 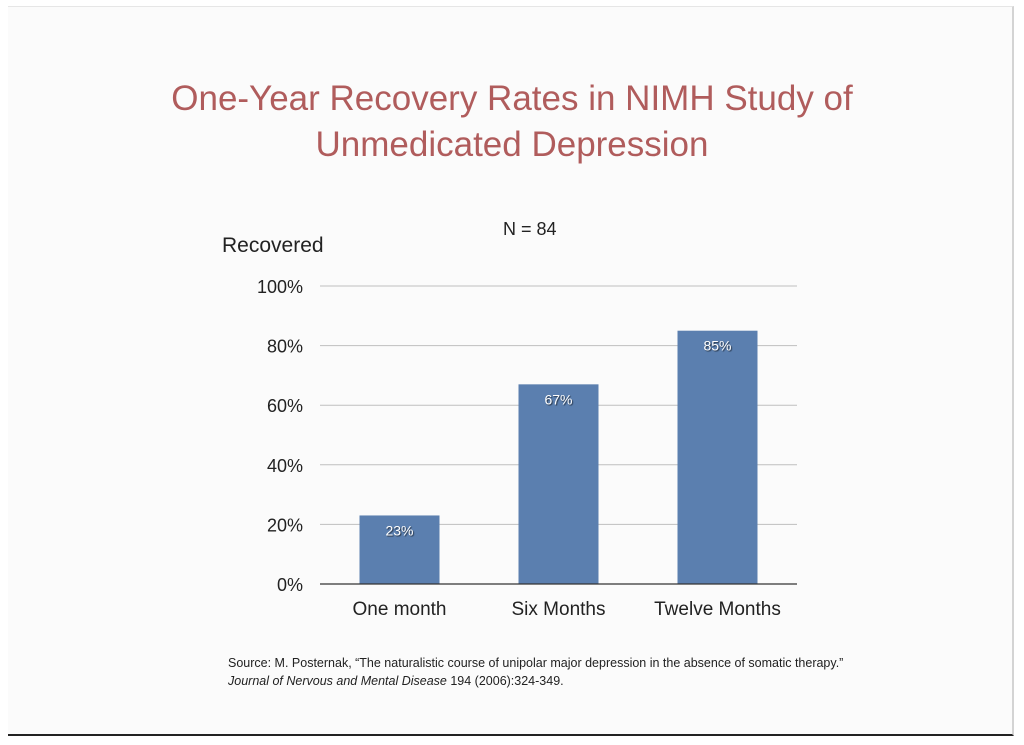 I want to click on y-tick-label: 0%, so click(x=290, y=585).